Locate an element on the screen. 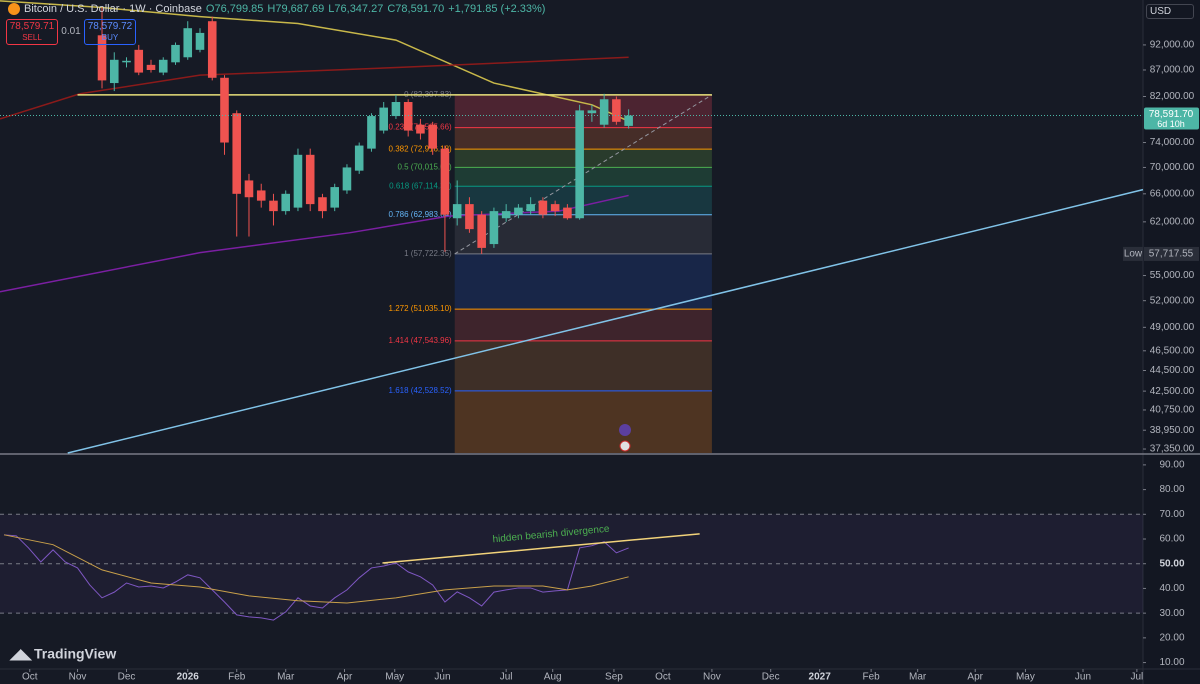 The height and width of the screenshot is (684, 1200). y-tick-label: 40,750.00 is located at coordinates (1172, 410).